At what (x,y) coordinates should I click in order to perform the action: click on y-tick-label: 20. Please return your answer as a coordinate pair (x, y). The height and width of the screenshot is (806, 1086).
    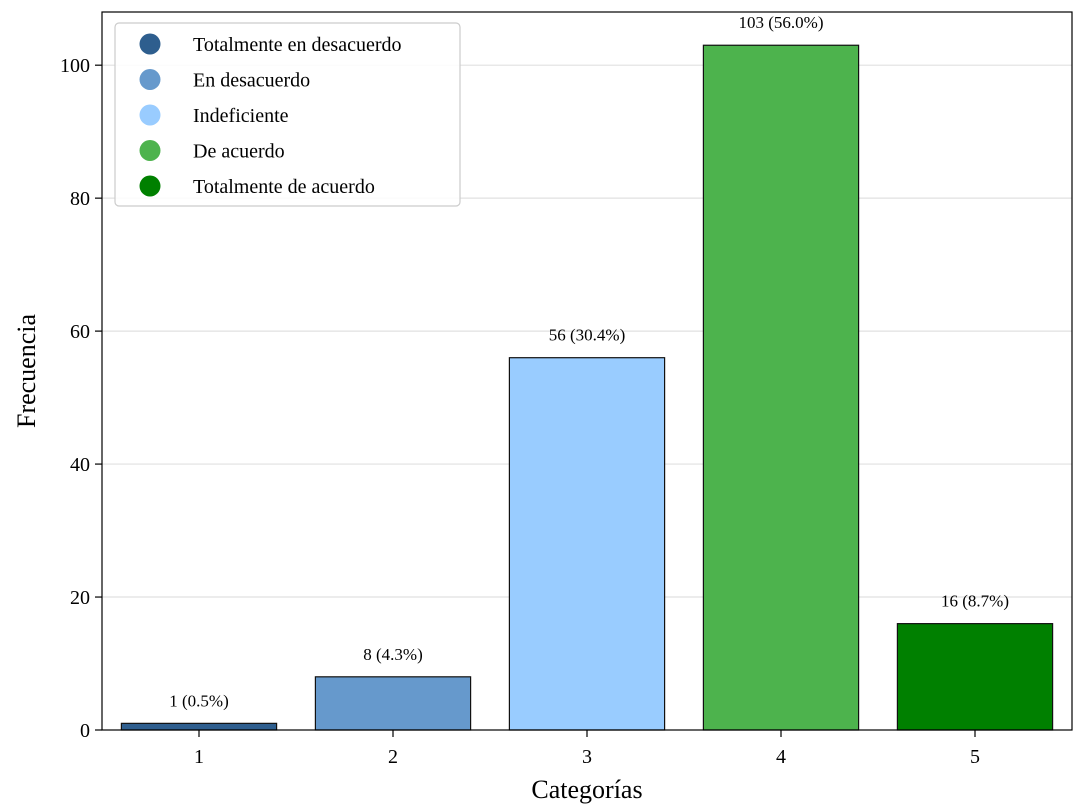
    Looking at the image, I should click on (80, 598).